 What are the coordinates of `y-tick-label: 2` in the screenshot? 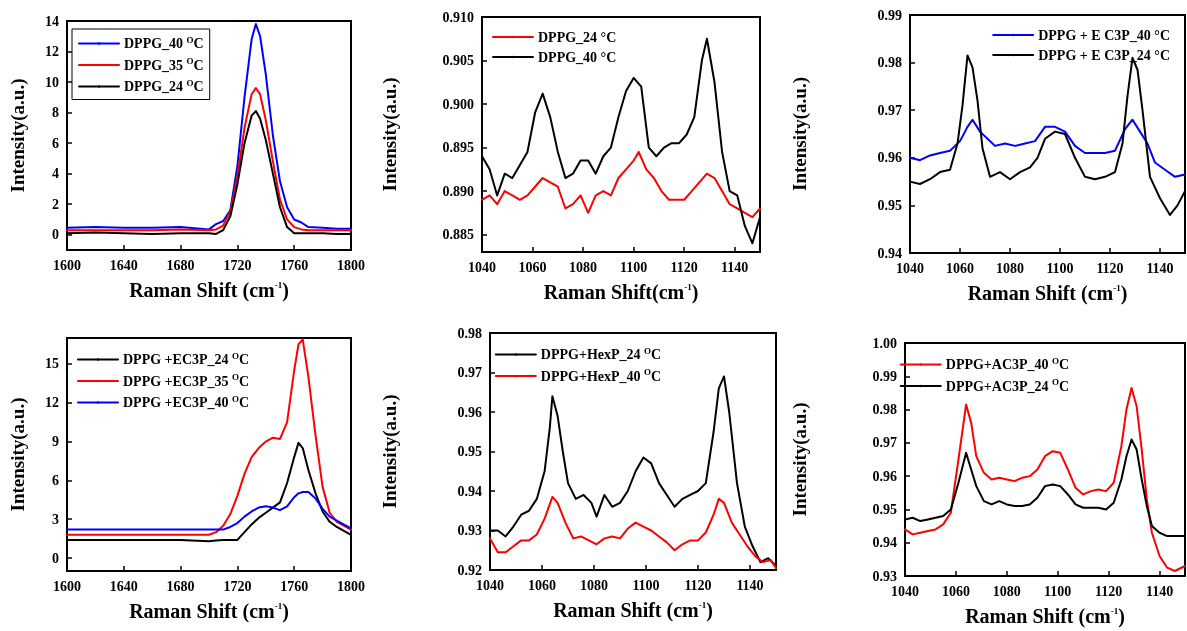 It's located at (55, 204).